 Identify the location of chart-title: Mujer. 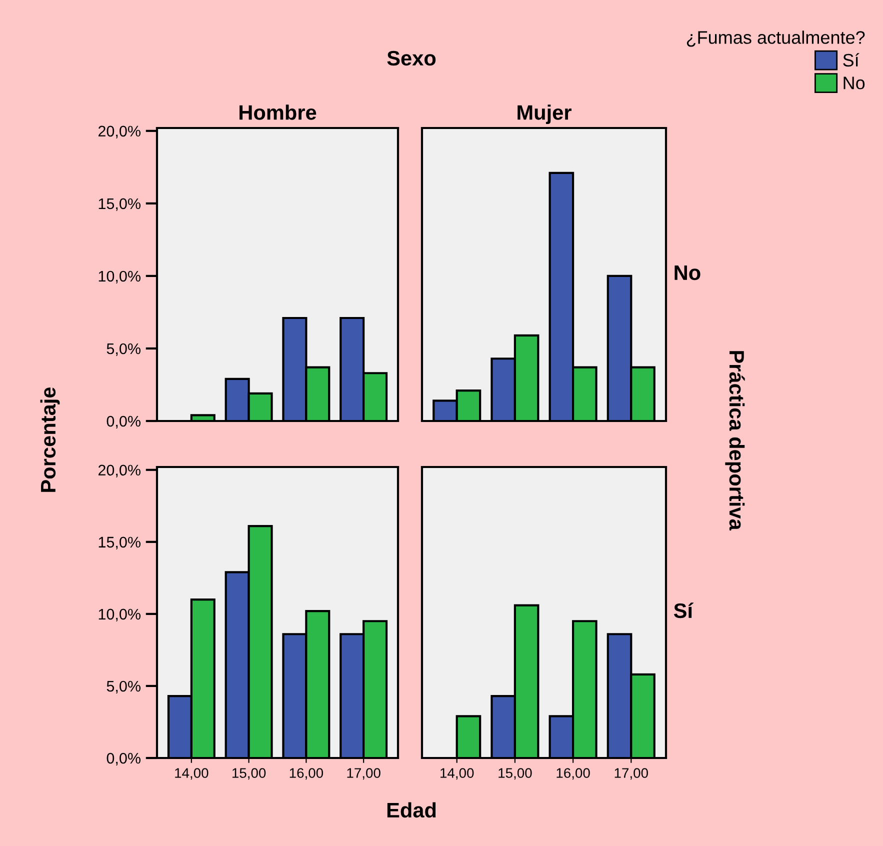
(545, 114).